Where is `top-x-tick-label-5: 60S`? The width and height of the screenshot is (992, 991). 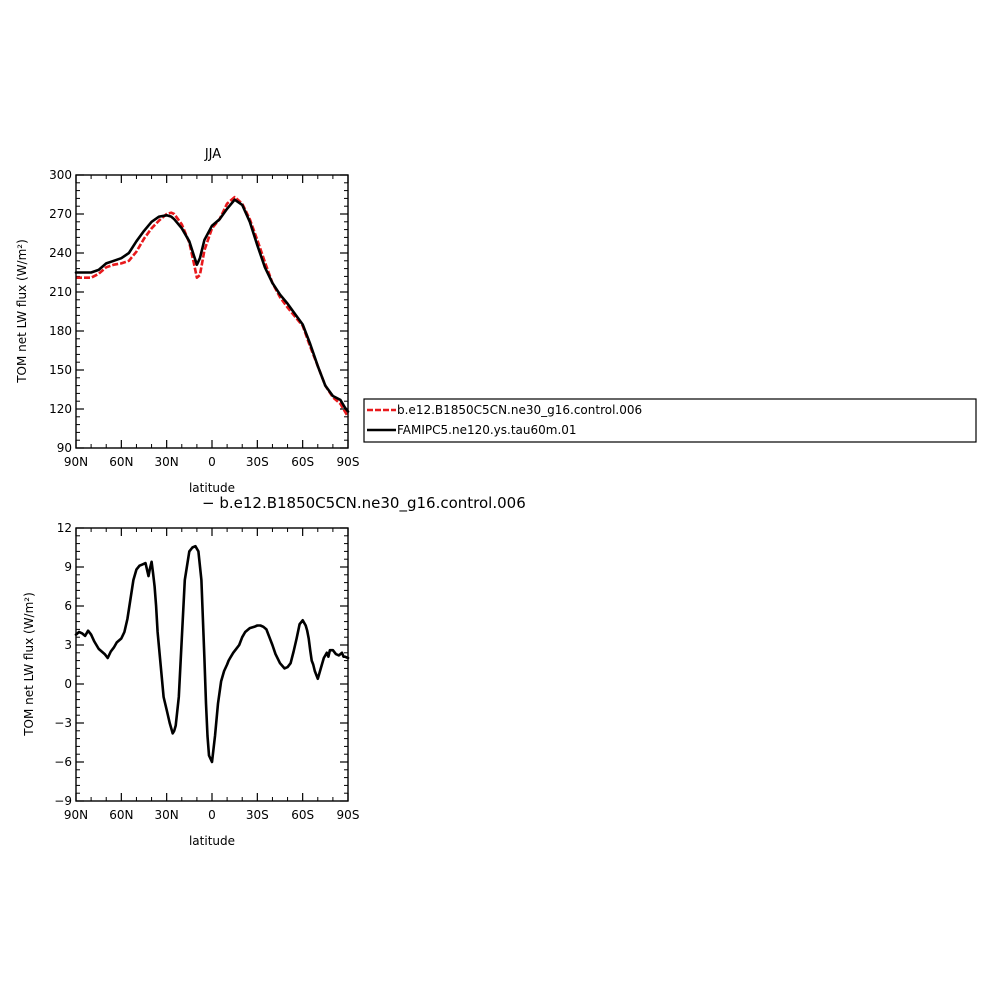
top-x-tick-label-5: 60S is located at coordinates (302, 462).